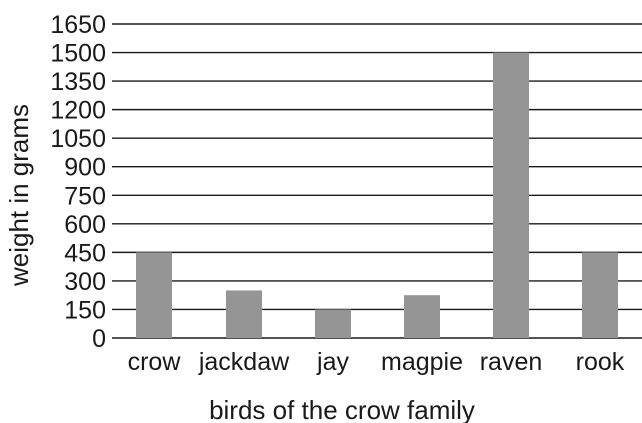 This screenshot has height=423, width=642. Describe the element at coordinates (85, 253) in the screenshot. I see `y-tick-label-450: 450` at that location.